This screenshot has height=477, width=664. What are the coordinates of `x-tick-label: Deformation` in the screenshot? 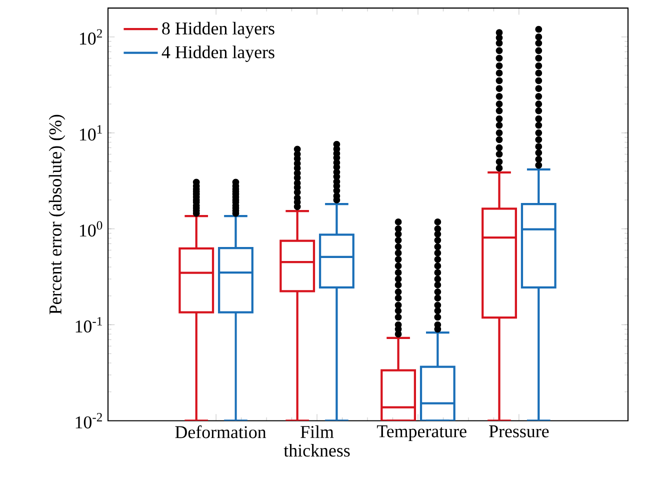 It's located at (220, 431).